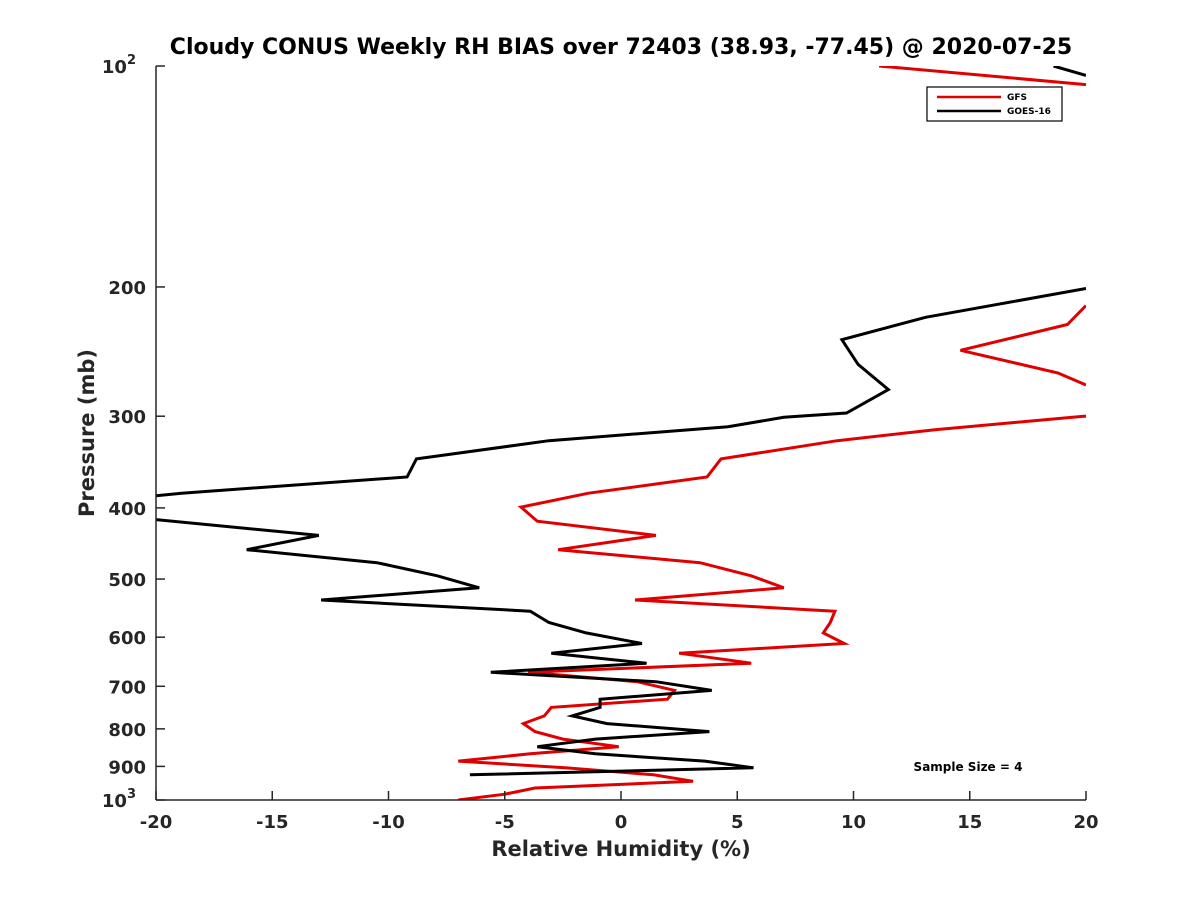  Describe the element at coordinates (127, 509) in the screenshot. I see `y-tick-label: 400` at that location.